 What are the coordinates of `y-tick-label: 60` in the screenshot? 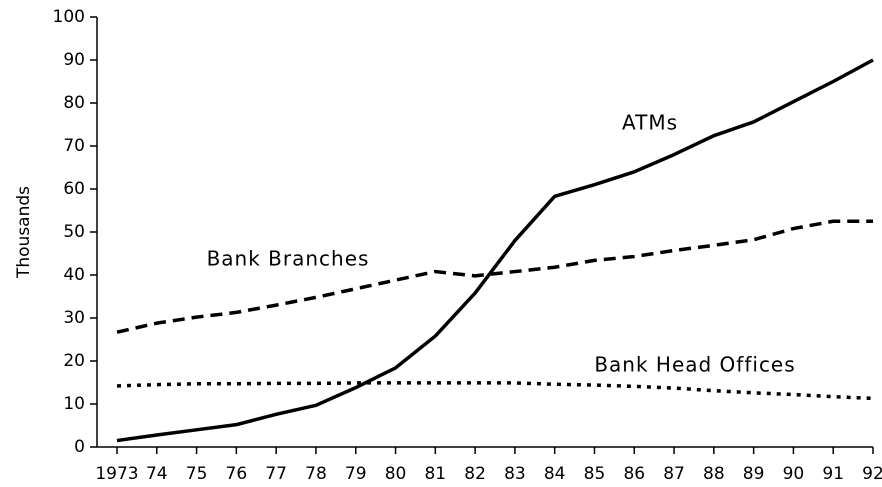 It's located at (74, 189).